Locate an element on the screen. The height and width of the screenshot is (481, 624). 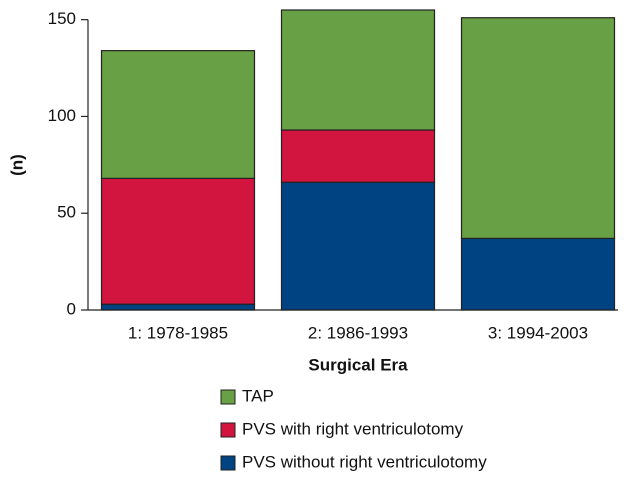
y-tick-label: 50 is located at coordinates (66, 212).